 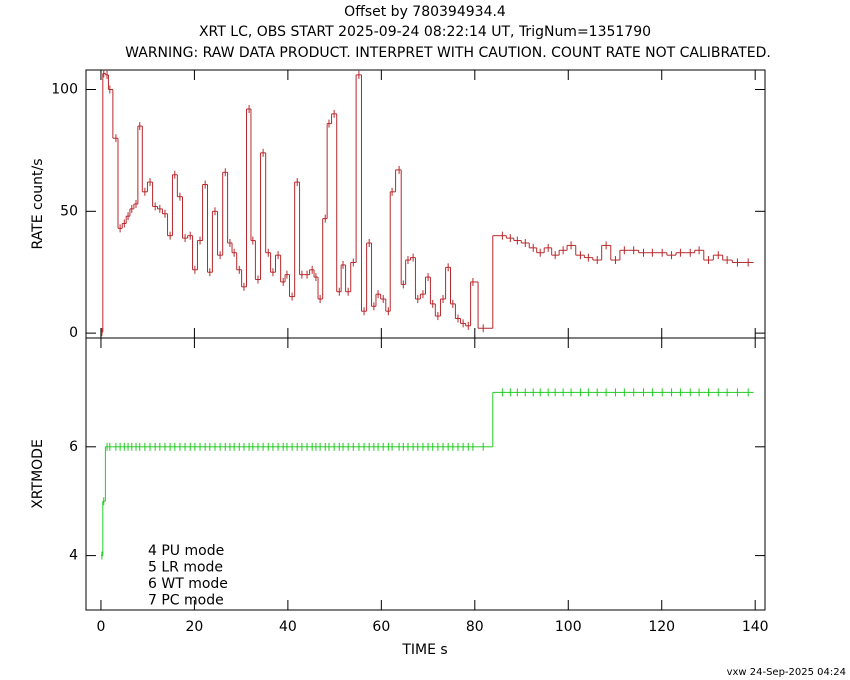 I want to click on annotation: 5 LR mode, so click(x=185, y=568).